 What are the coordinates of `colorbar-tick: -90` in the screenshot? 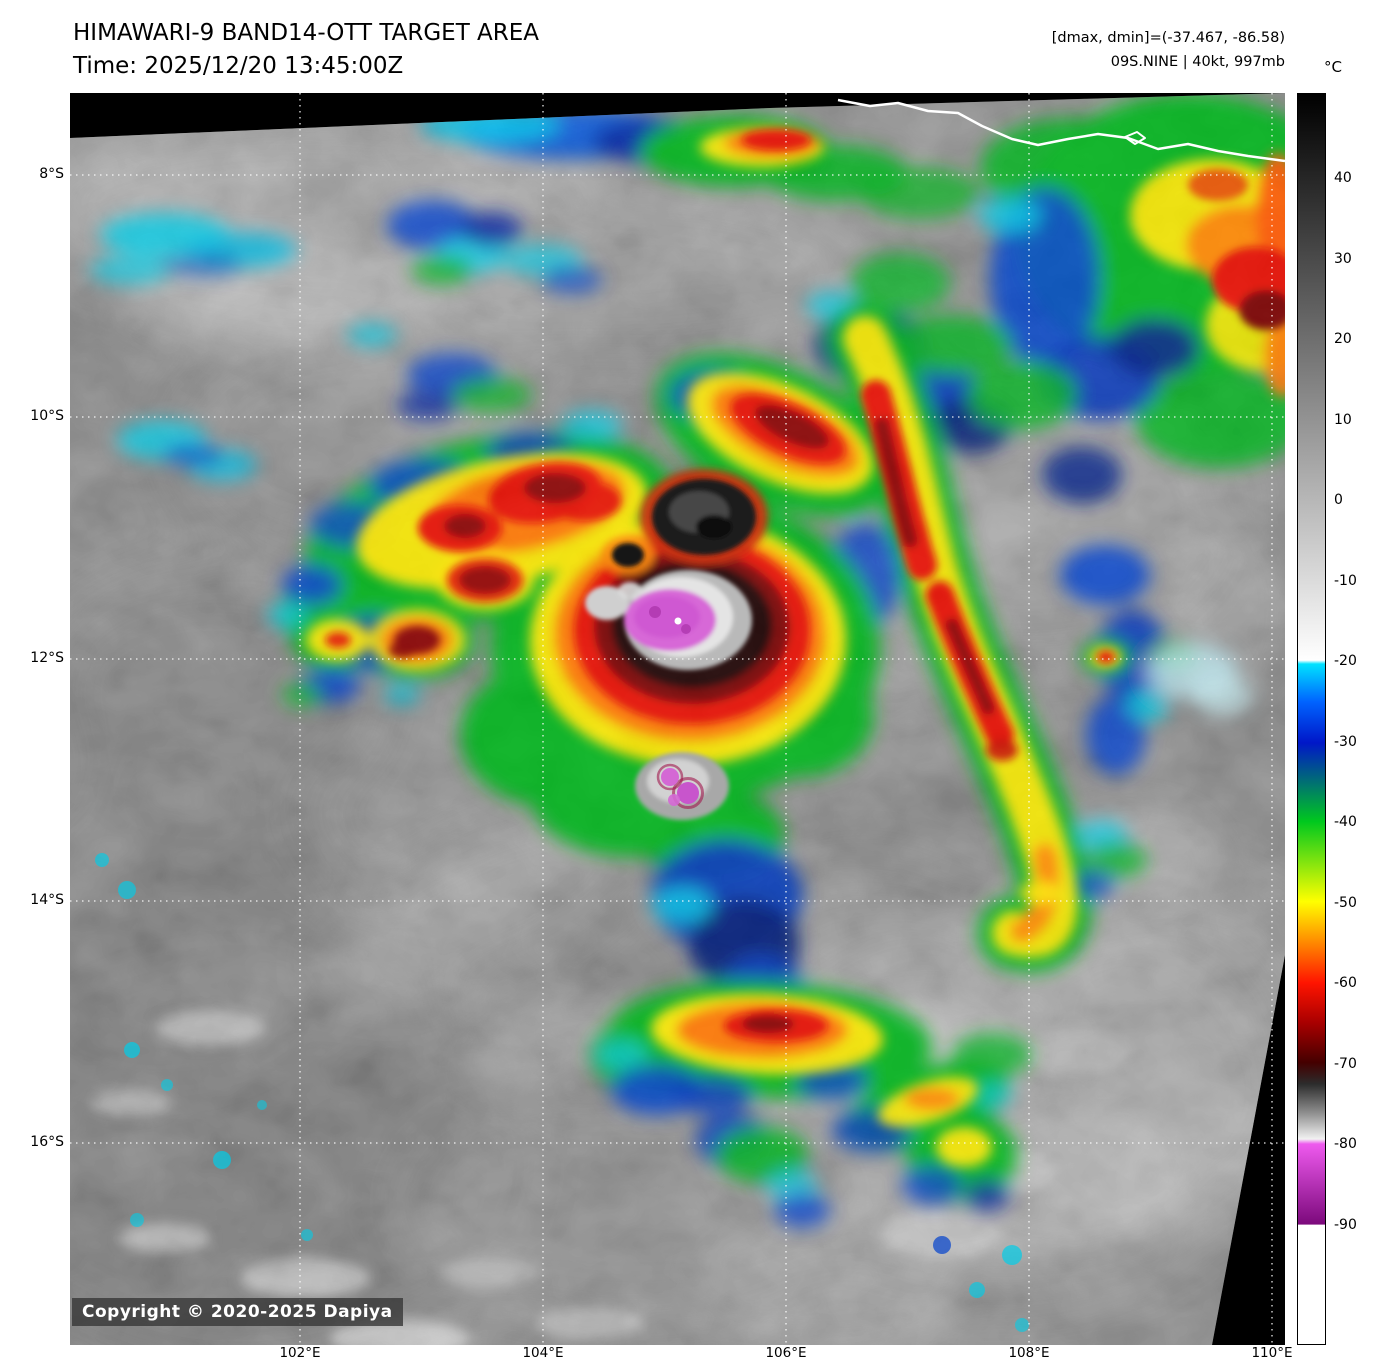 It's located at (1345, 1225).